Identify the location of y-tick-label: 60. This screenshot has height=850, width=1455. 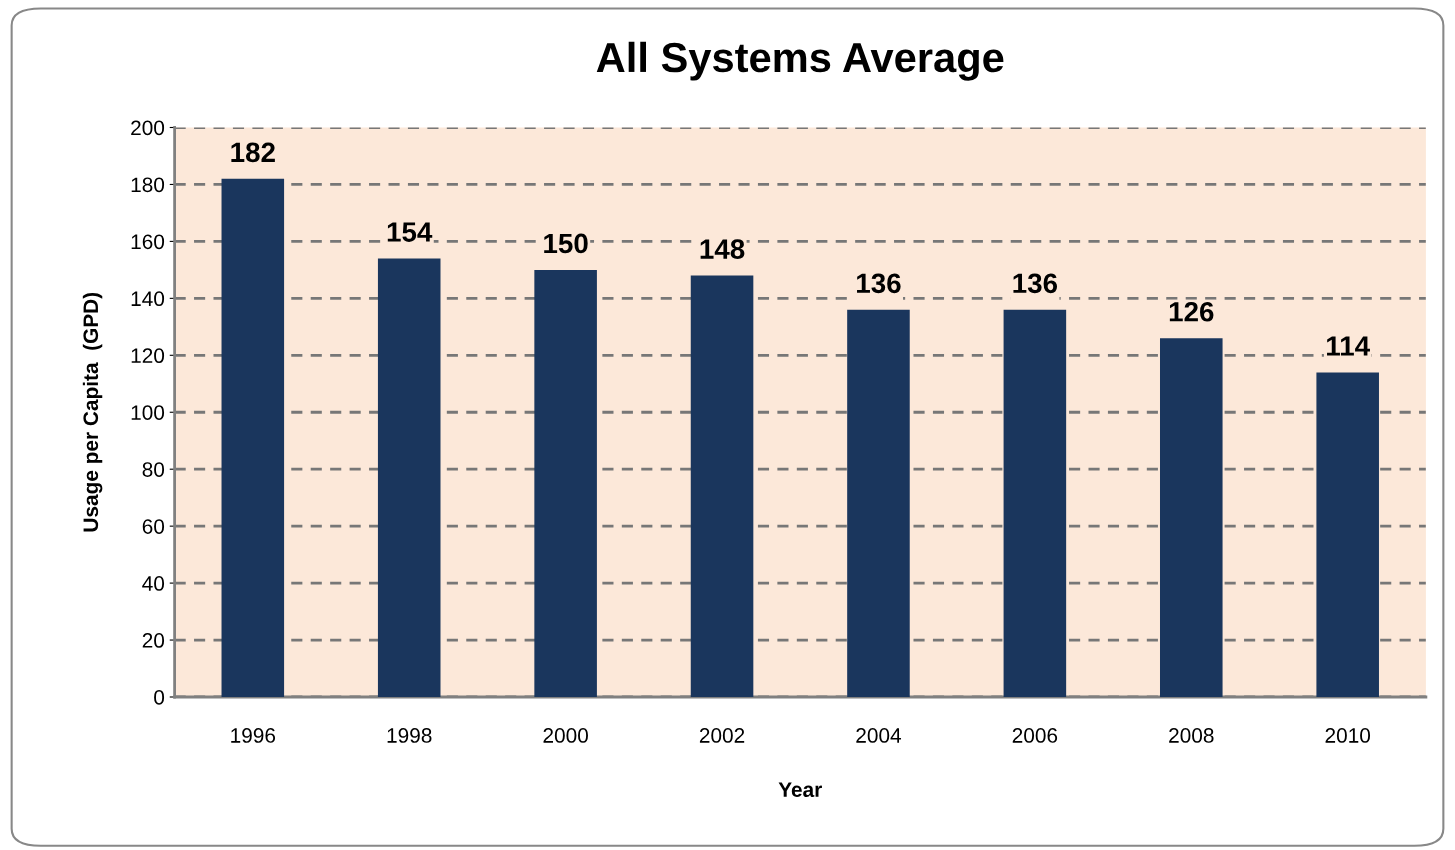
(153, 526).